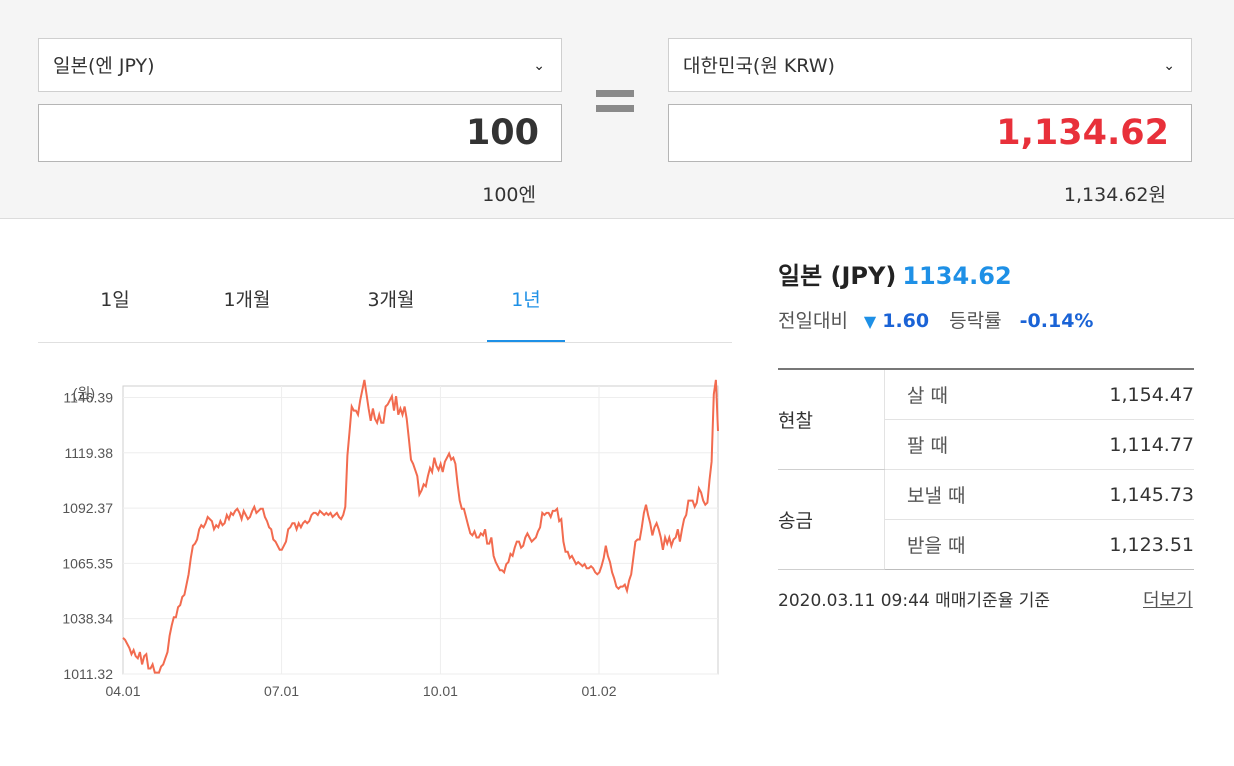 Image resolution: width=1234 pixels, height=766 pixels. I want to click on tab-1-year: 1년, so click(526, 307).